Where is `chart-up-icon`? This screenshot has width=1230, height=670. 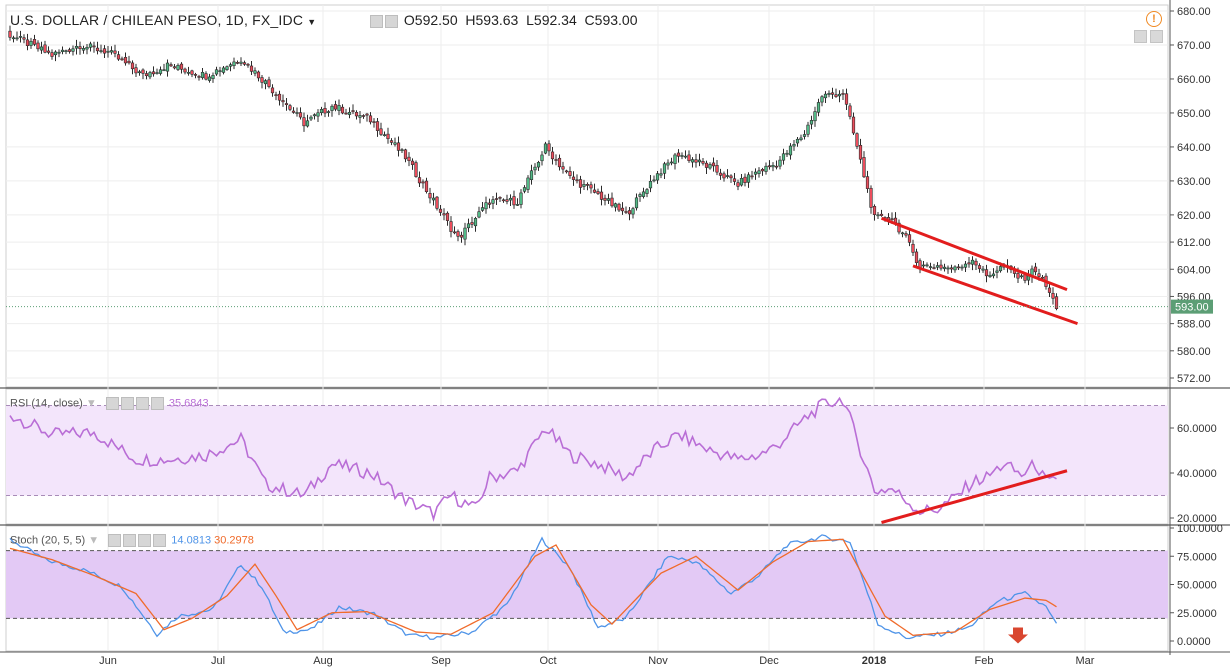 chart-up-icon is located at coordinates (1140, 36).